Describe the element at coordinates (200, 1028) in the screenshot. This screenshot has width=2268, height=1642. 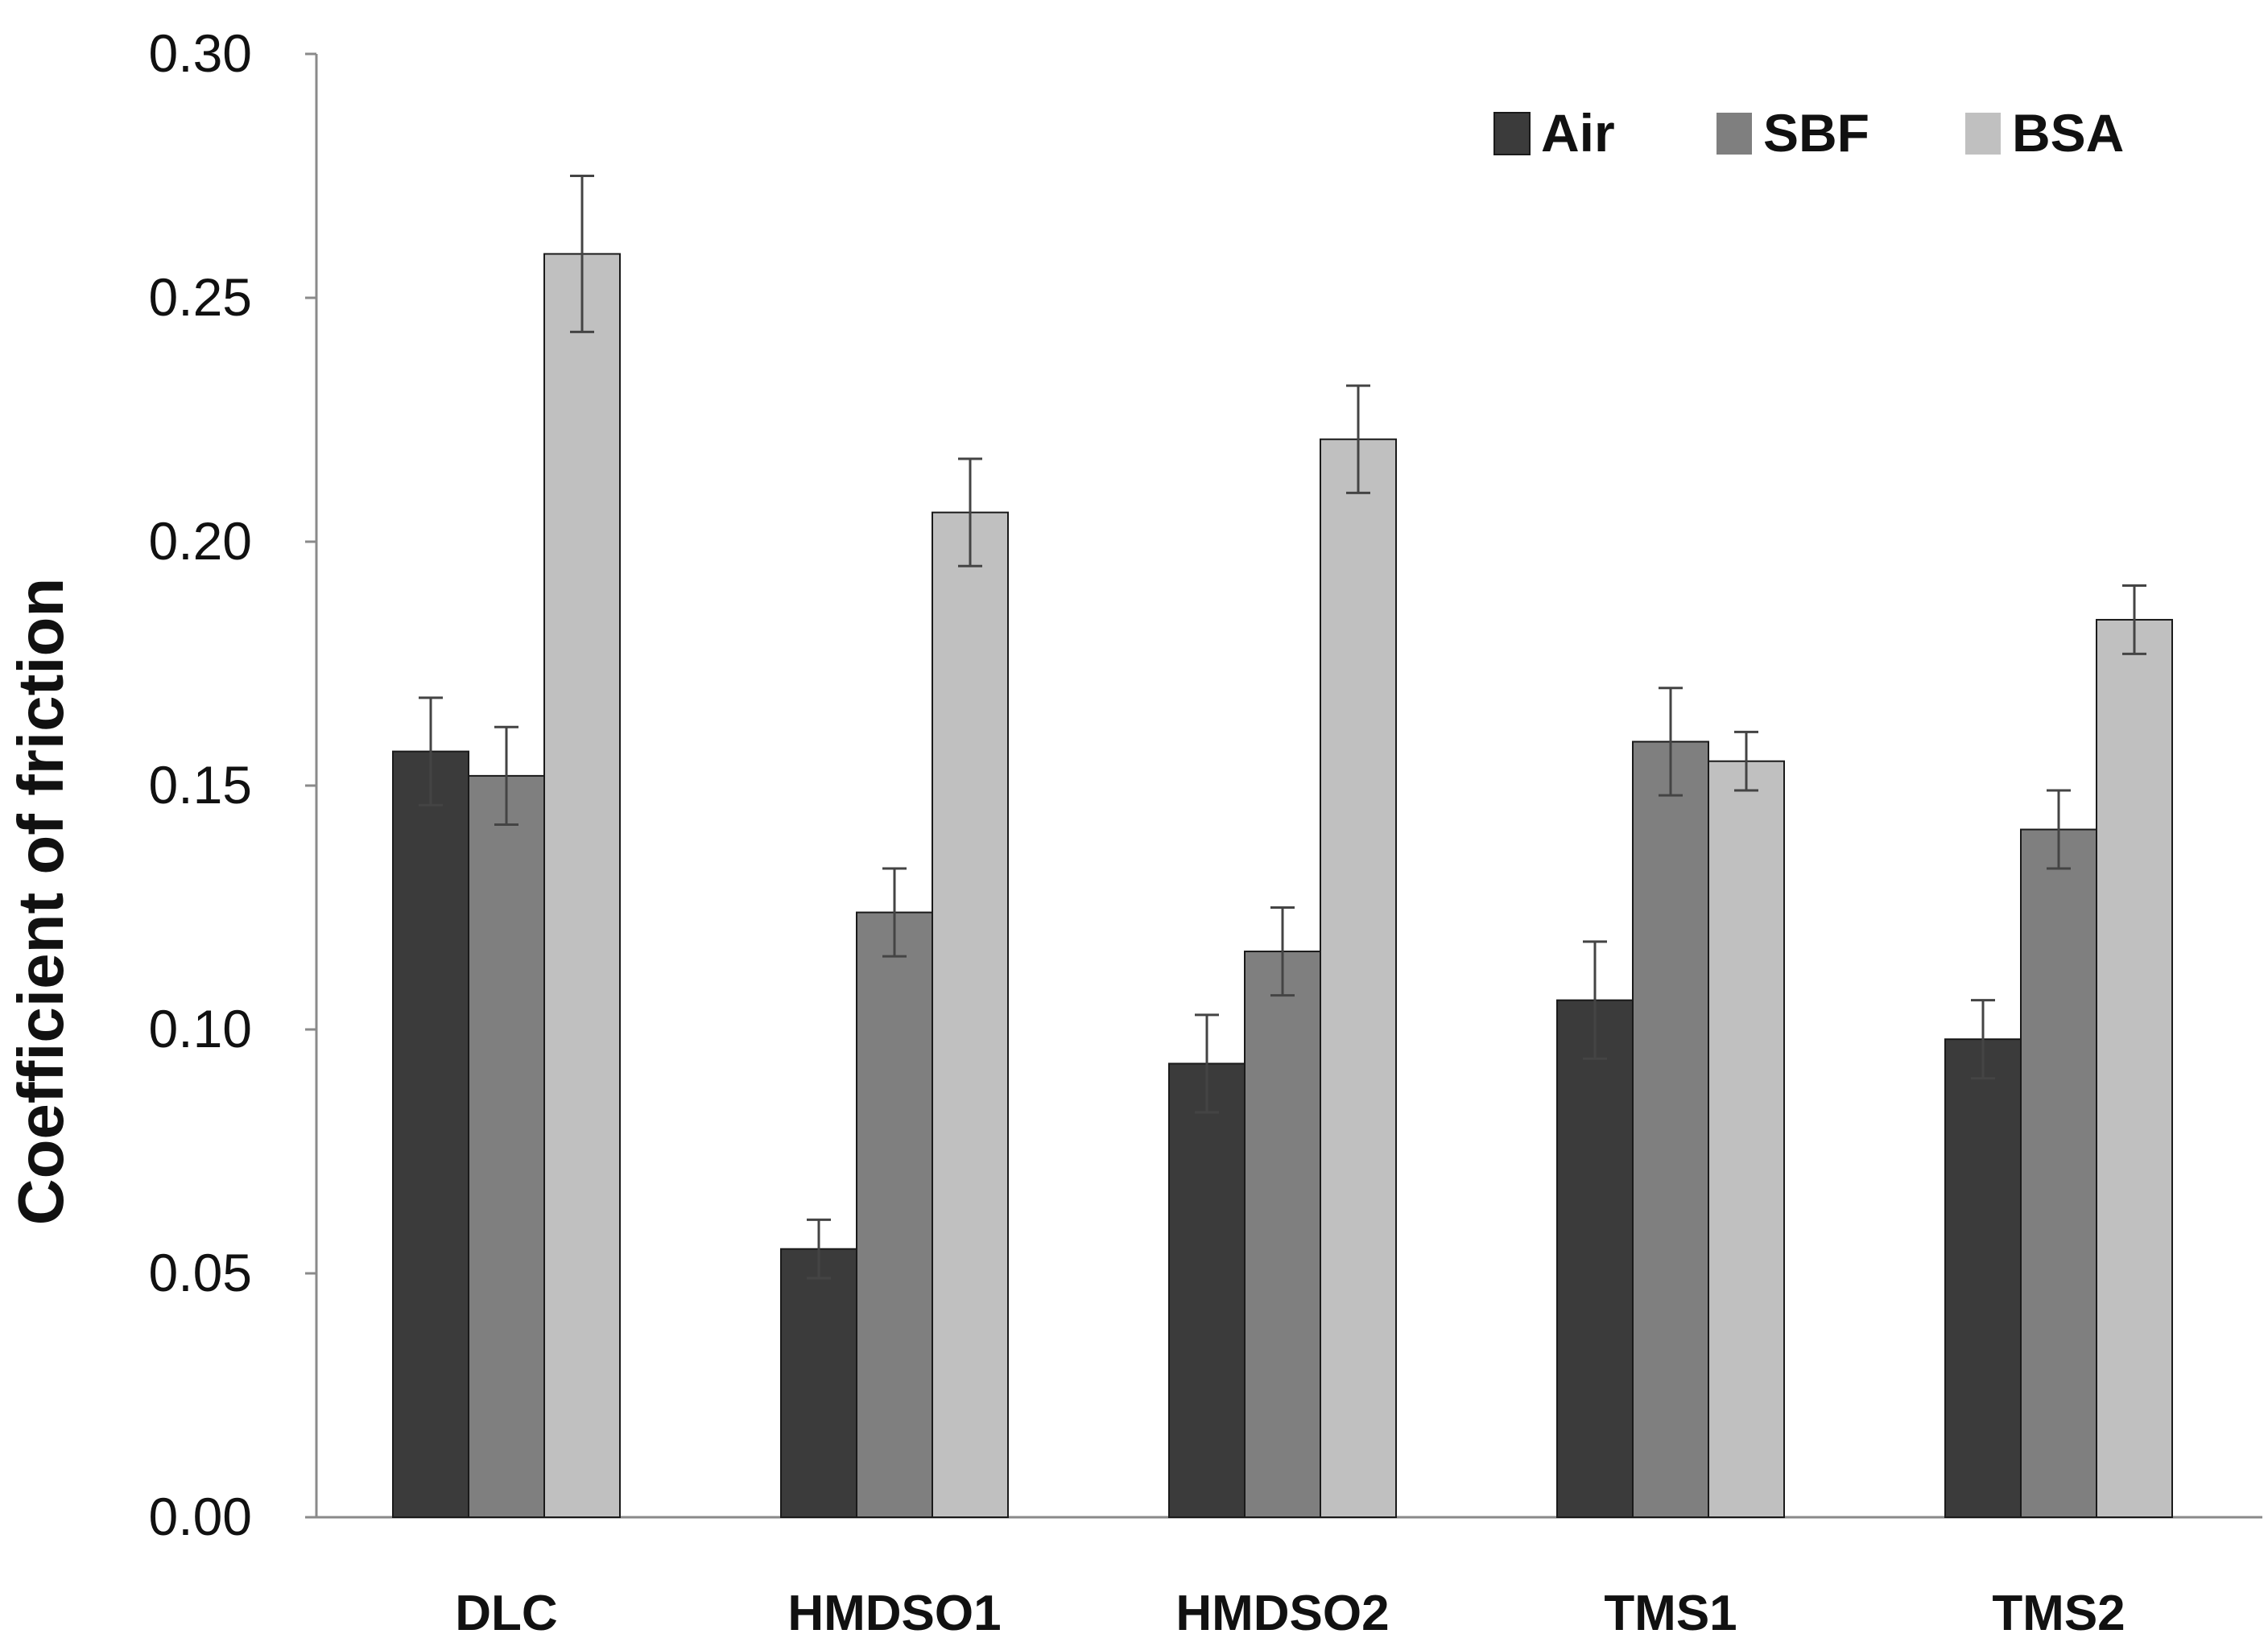
I see `y-tick-label: 0.10` at that location.